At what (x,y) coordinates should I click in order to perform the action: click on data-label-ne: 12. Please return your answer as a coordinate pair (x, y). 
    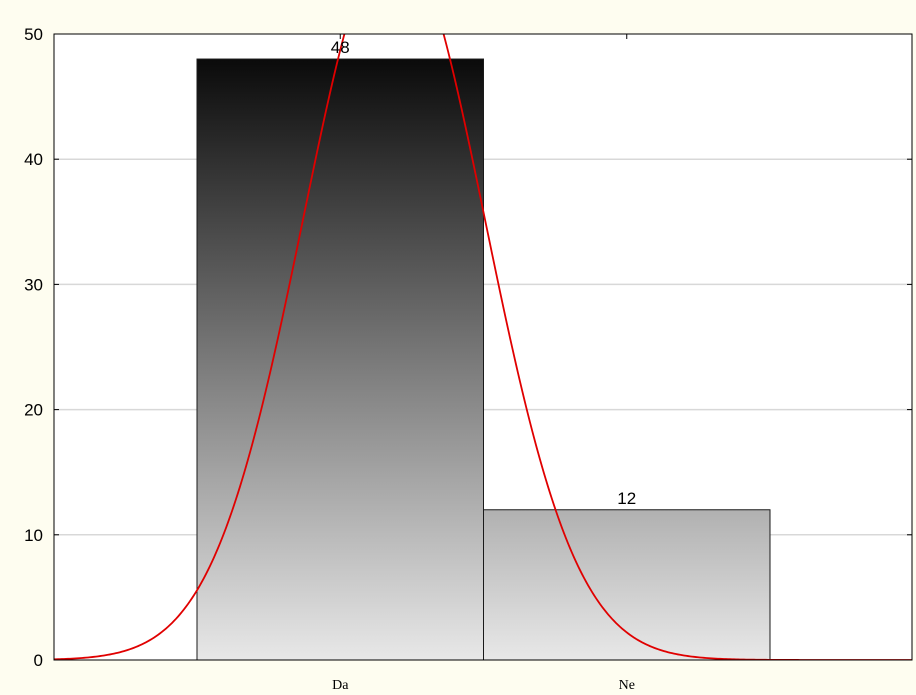
    Looking at the image, I should click on (626, 498).